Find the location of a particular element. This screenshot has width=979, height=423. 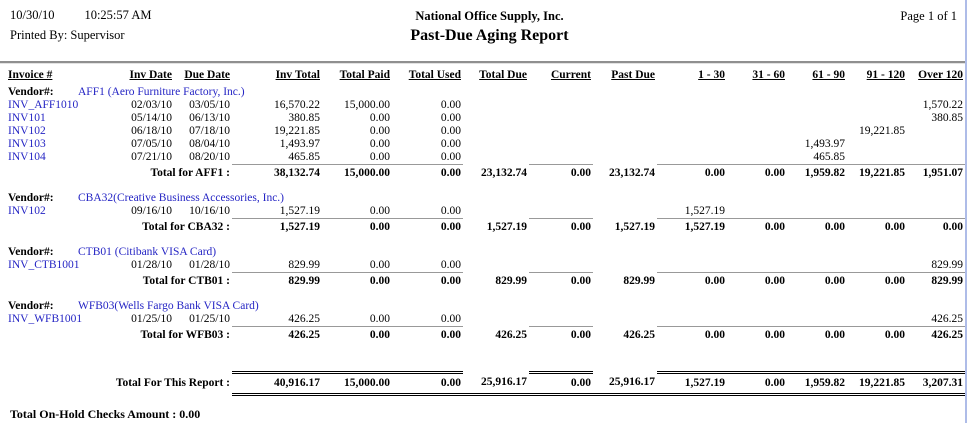

spacer-cell is located at coordinates (486, 239).